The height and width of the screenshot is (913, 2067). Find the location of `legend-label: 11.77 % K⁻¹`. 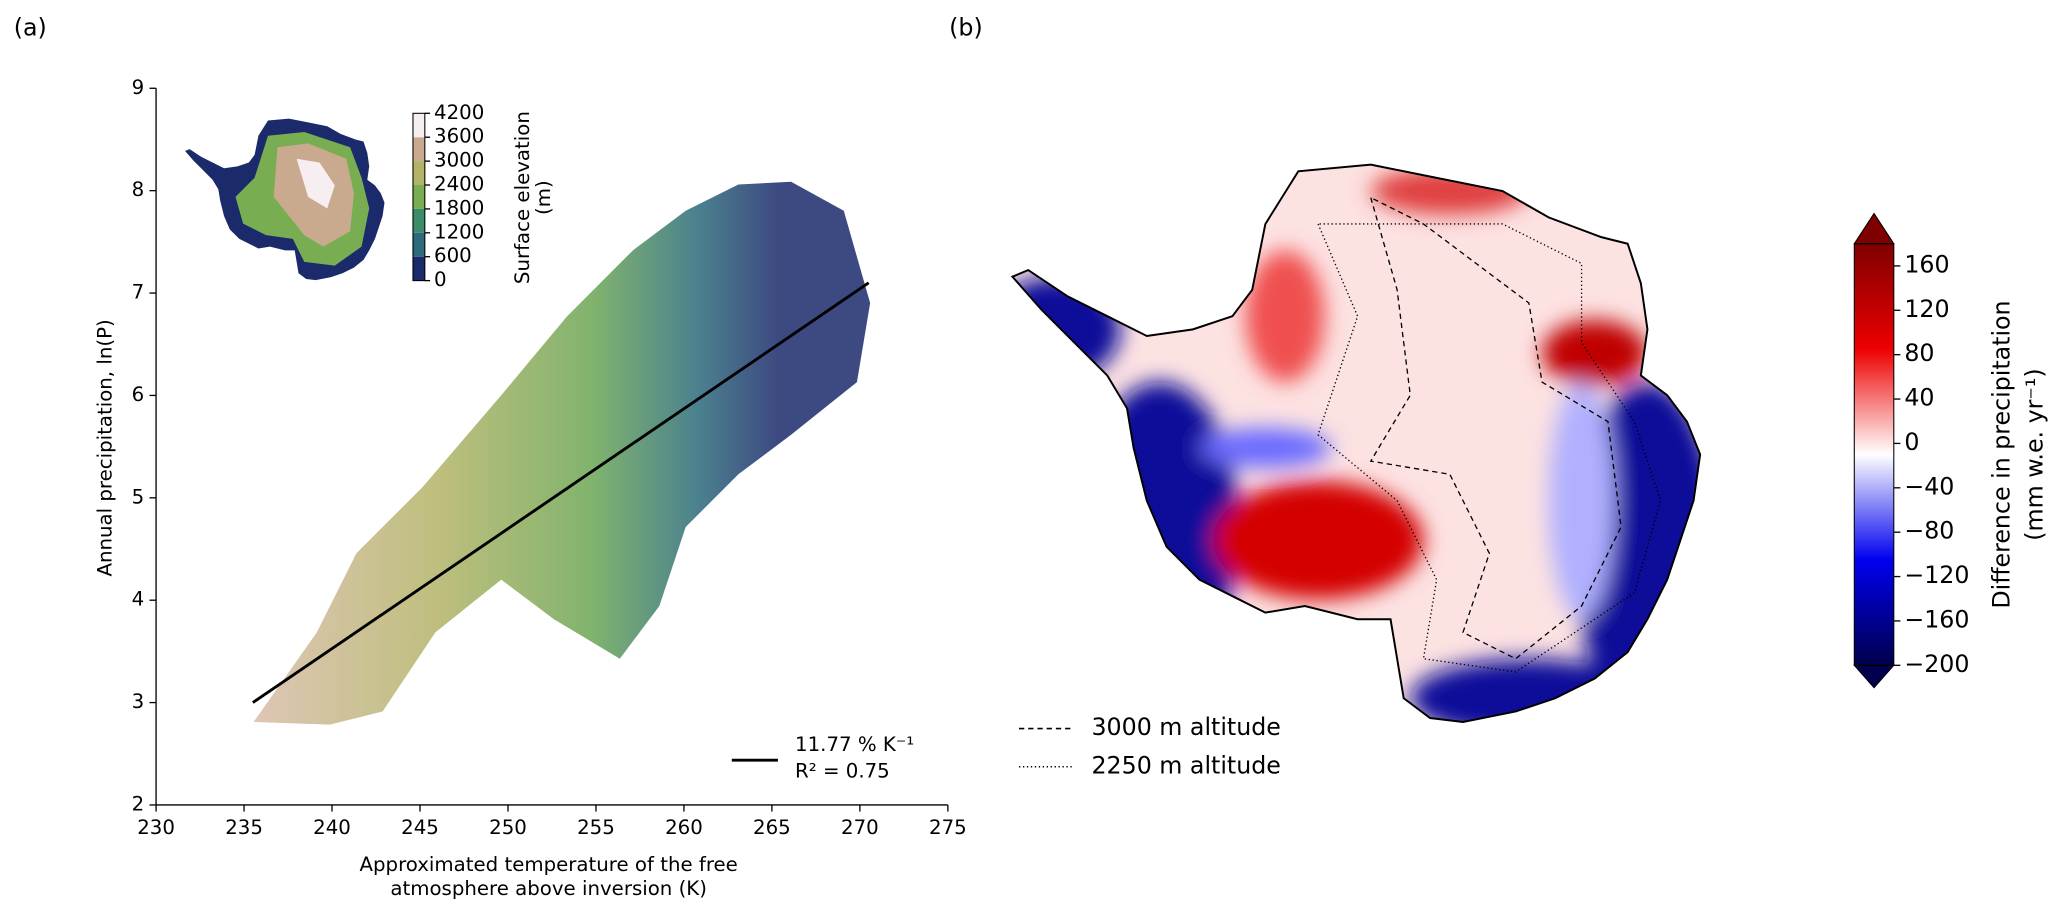

legend-label: 11.77 % K⁻¹ is located at coordinates (854, 744).